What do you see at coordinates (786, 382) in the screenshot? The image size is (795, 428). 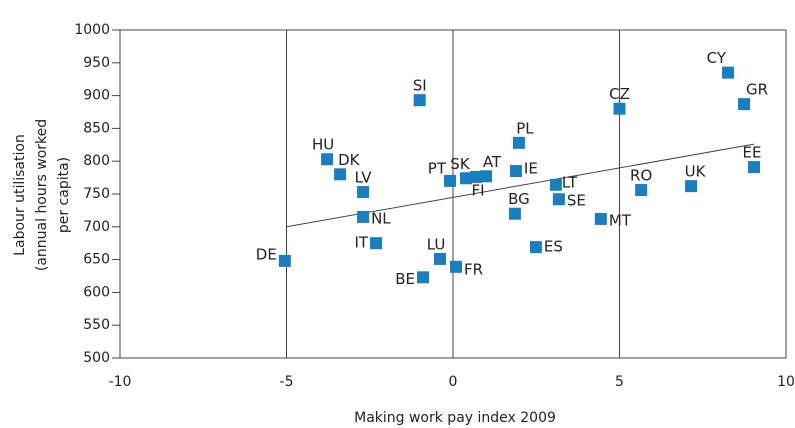 I see `x-tick-label: 10` at bounding box center [786, 382].